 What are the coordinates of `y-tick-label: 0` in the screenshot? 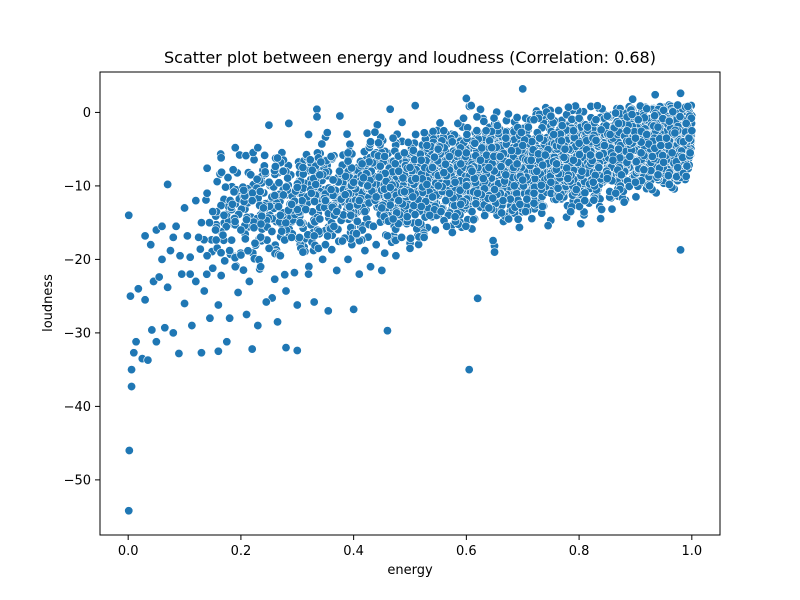 It's located at (87, 113).